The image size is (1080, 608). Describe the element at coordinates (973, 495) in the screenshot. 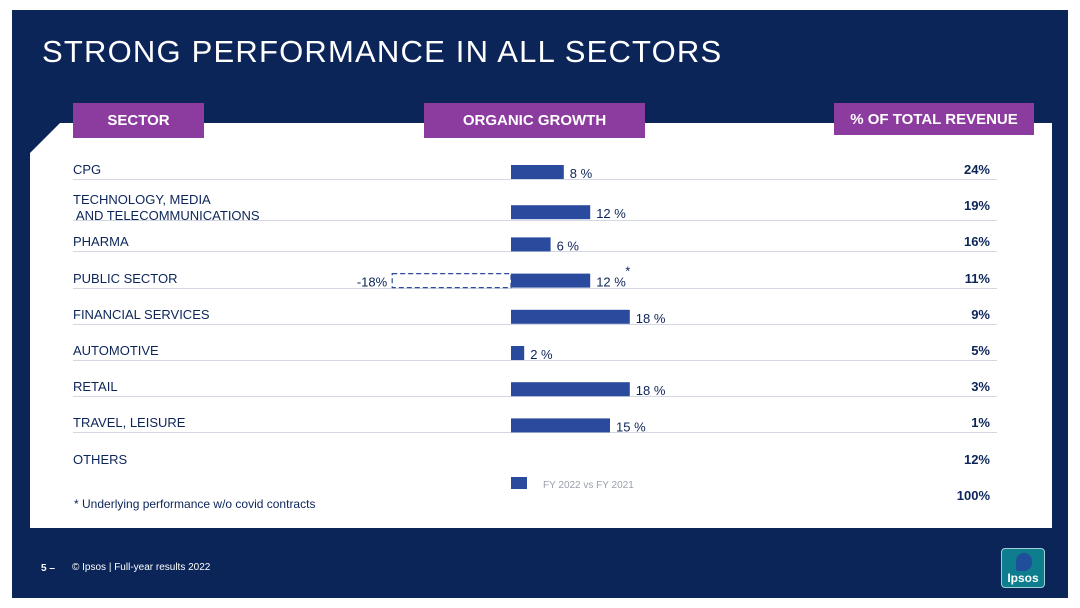

I see `total-revenue: 100%` at that location.